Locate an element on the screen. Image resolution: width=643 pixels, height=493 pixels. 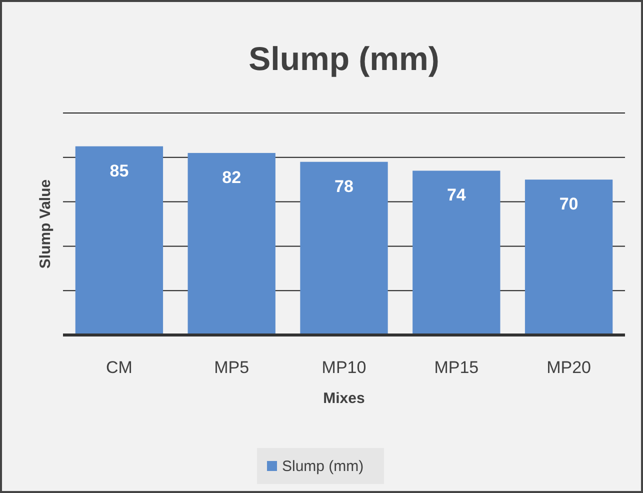
x-axis-title: Mixes is located at coordinates (344, 398).